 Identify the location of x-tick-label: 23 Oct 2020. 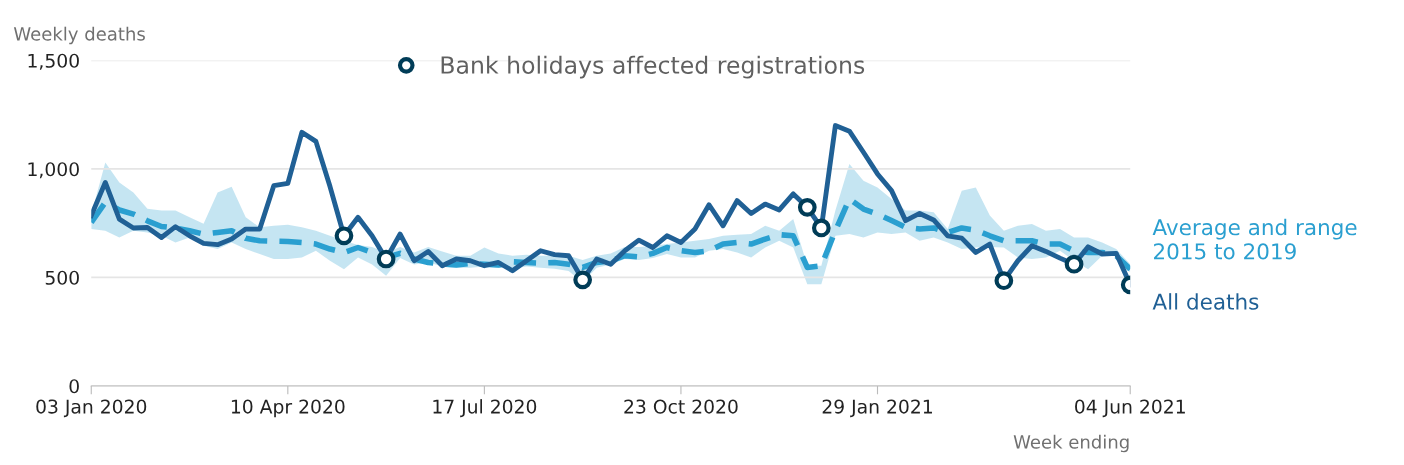
(681, 406).